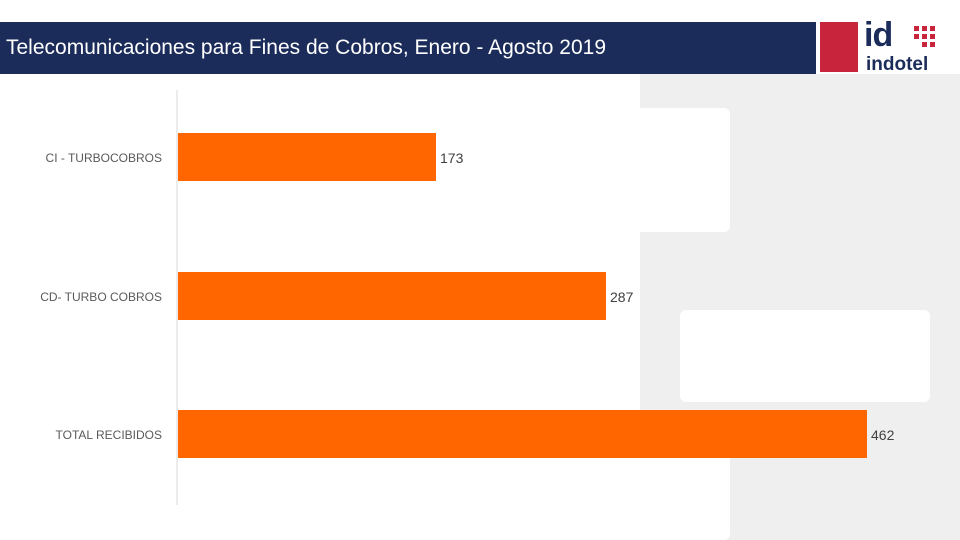  Describe the element at coordinates (805, 356) in the screenshot. I see `background-card-middle` at that location.